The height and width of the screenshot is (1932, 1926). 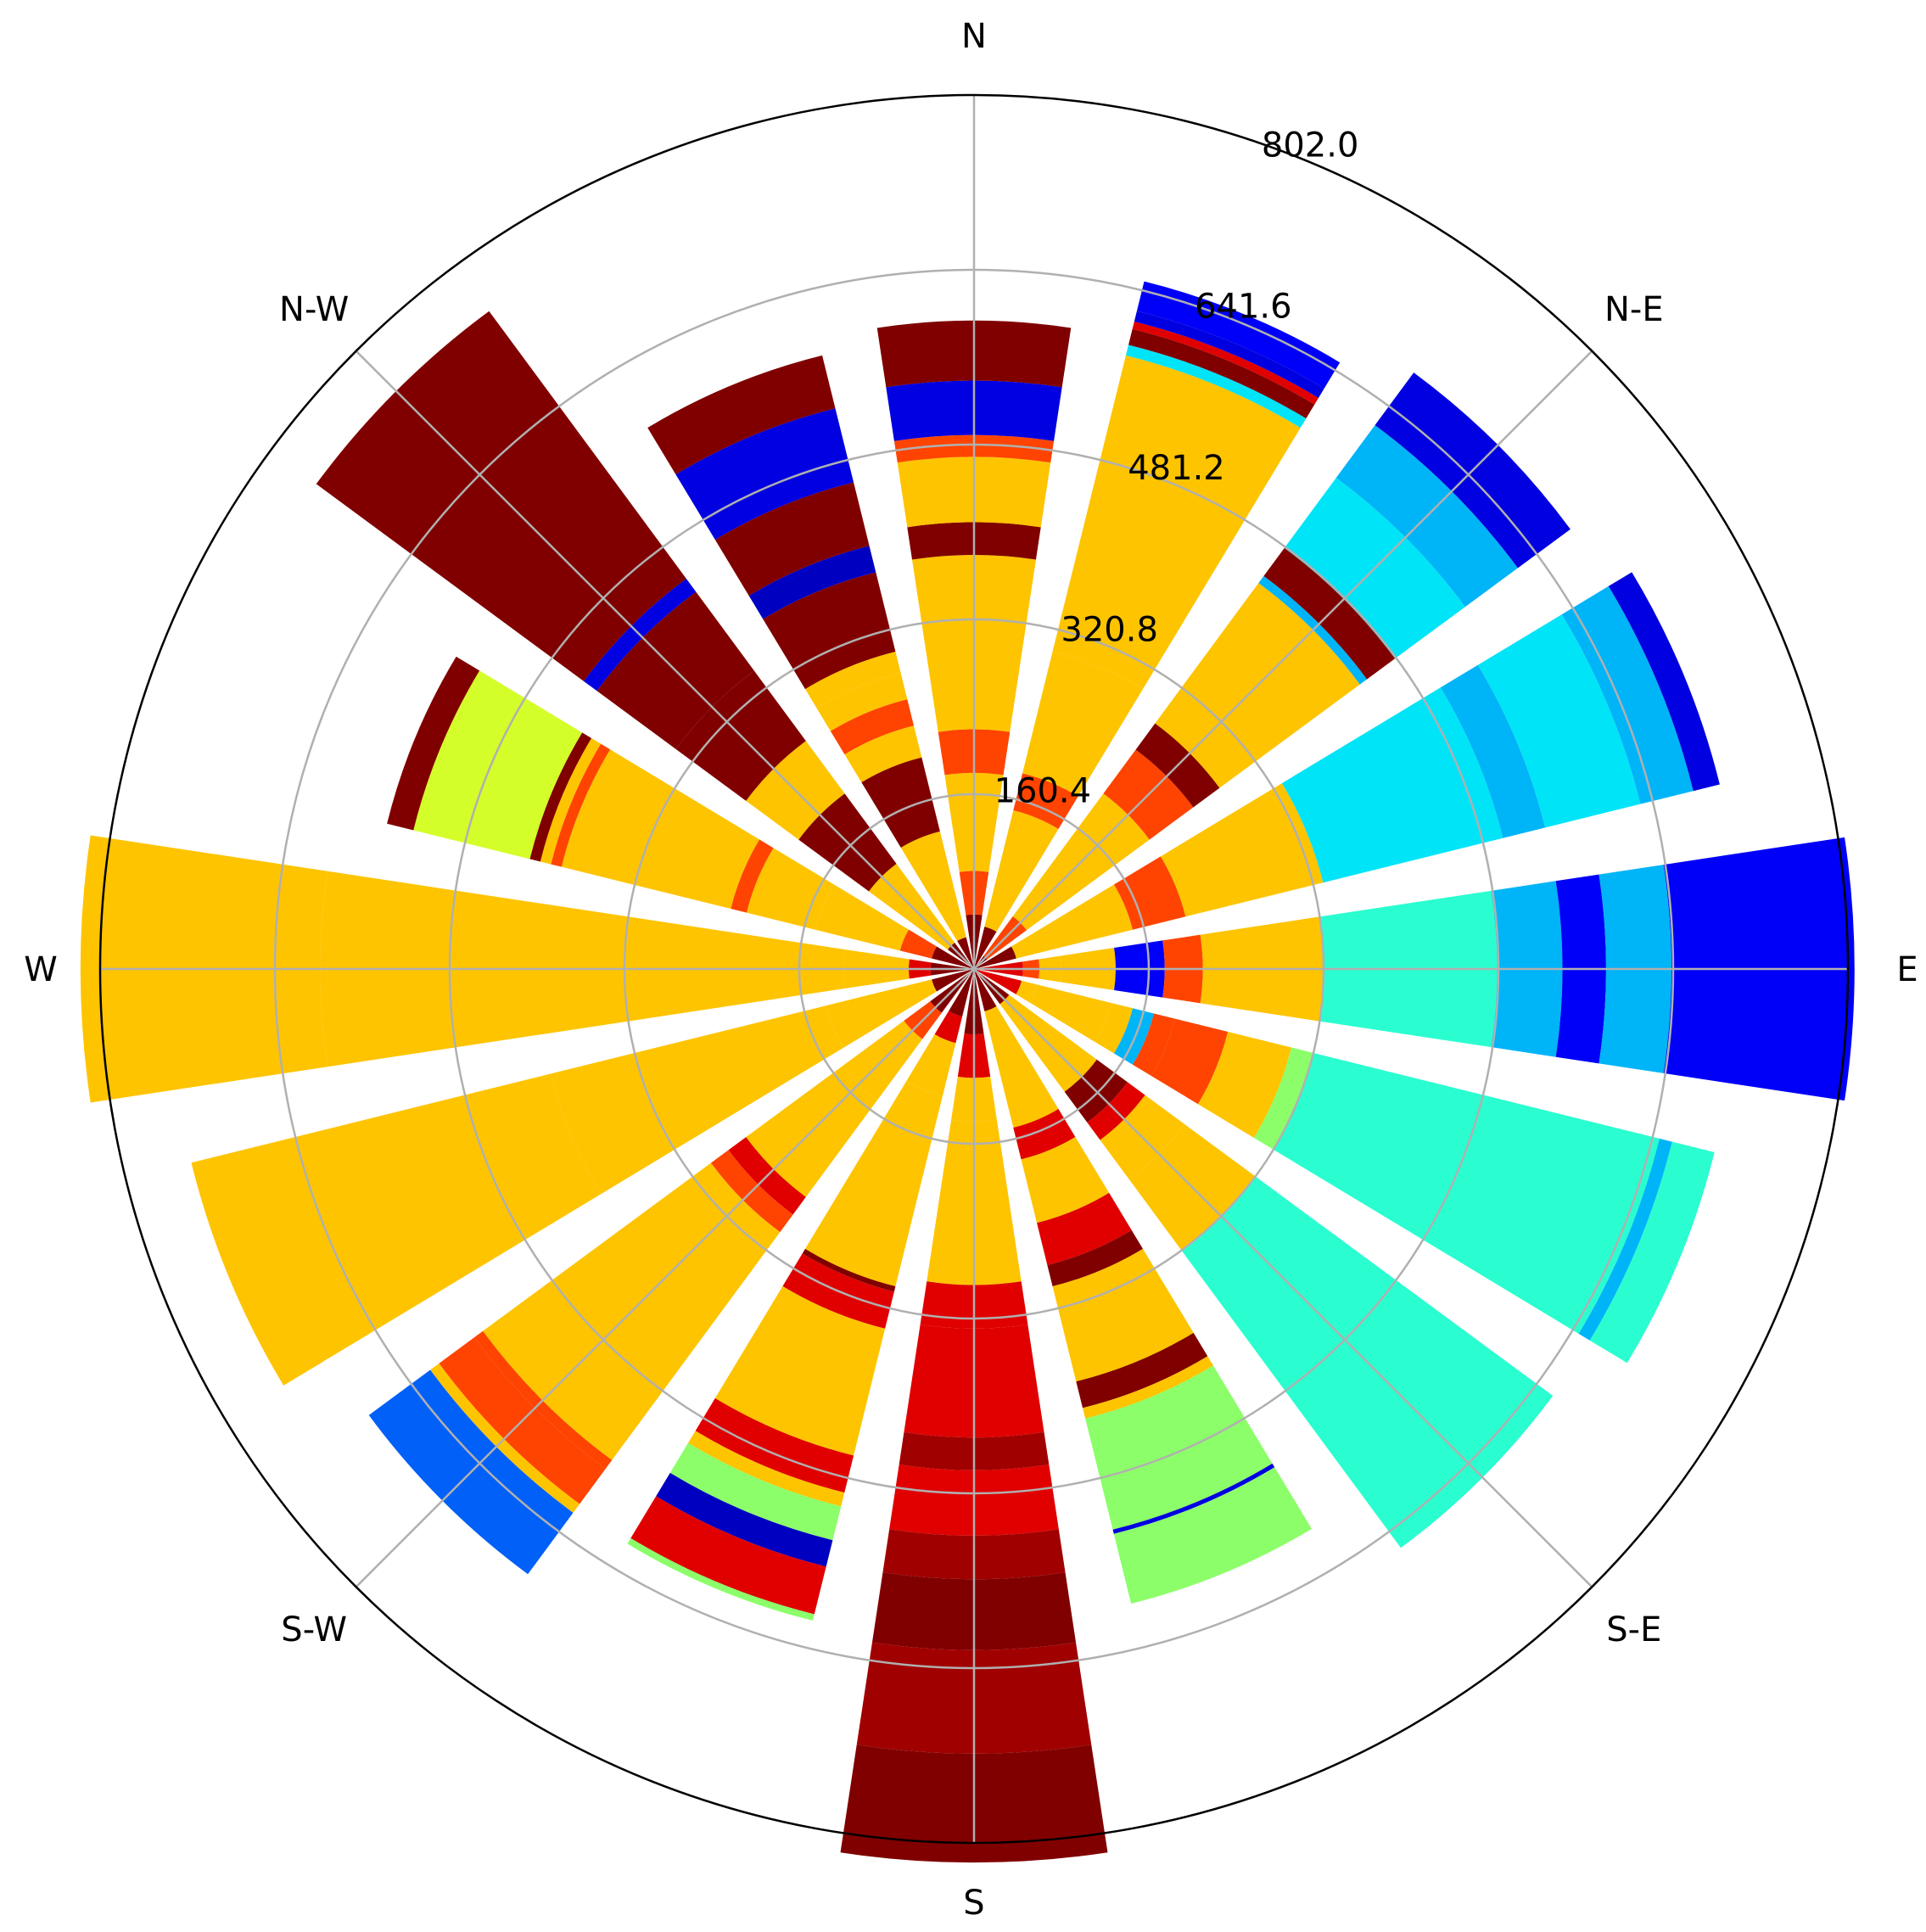 What do you see at coordinates (1244, 307) in the screenshot?
I see `radial-tick-label: 641.6` at bounding box center [1244, 307].